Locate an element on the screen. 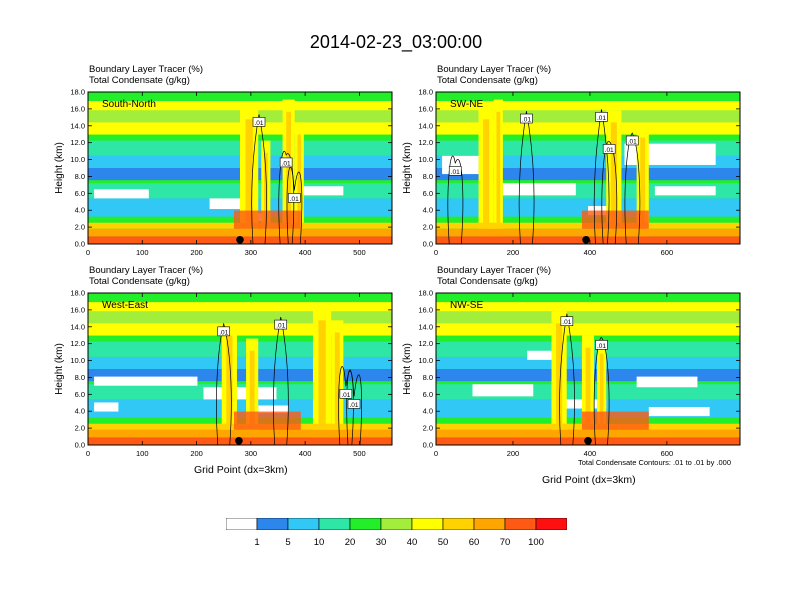 This screenshot has height=612, width=792. colorbar is located at coordinates (396, 524).